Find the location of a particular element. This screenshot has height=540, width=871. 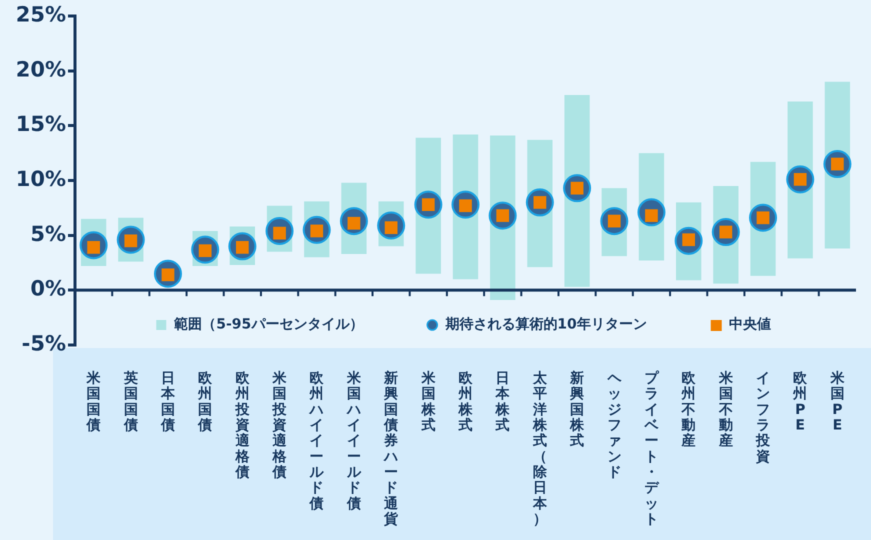

x-tick-label: 欧州投資適格債 is located at coordinates (242, 425).